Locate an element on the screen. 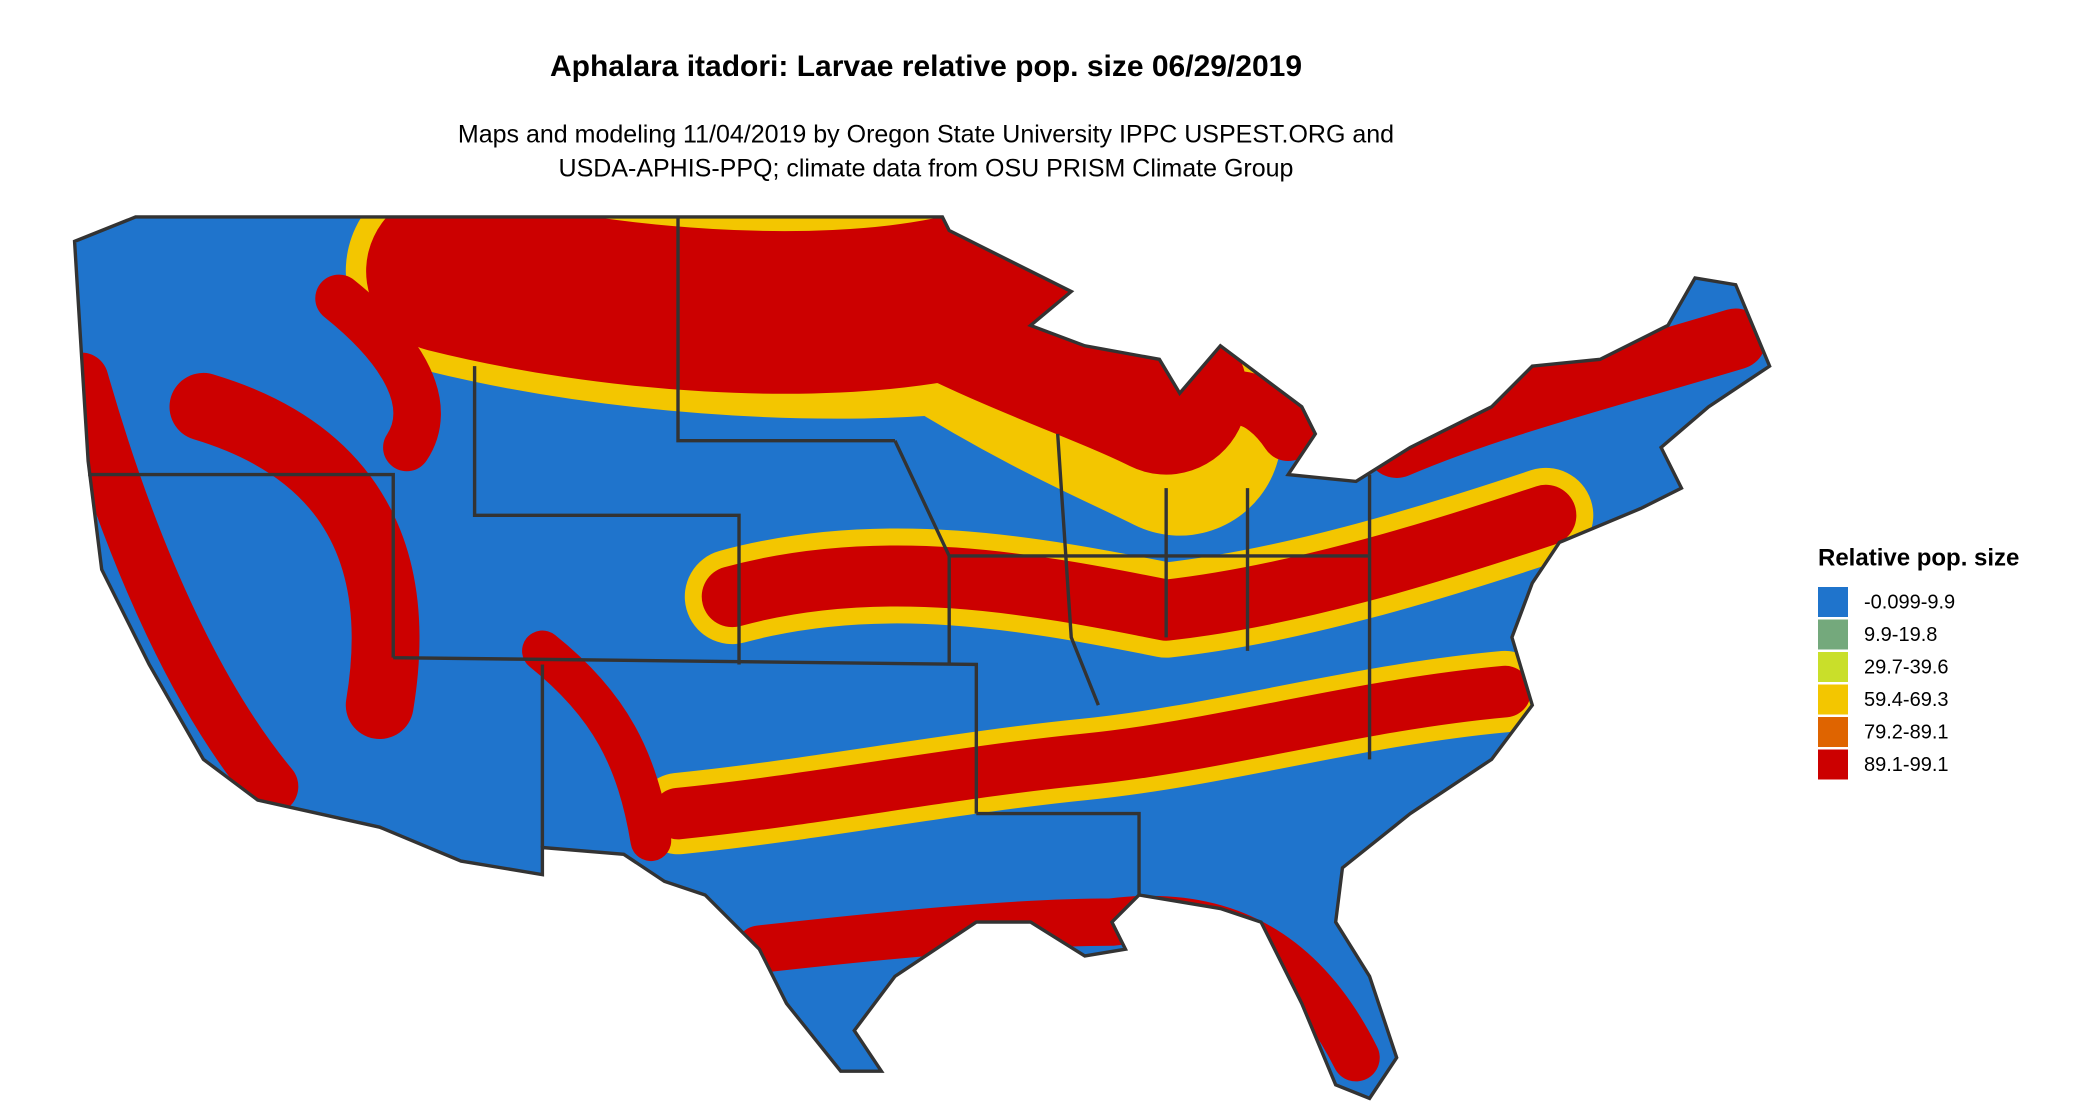  legend-label: 59.4-69.3 is located at coordinates (1906, 700).